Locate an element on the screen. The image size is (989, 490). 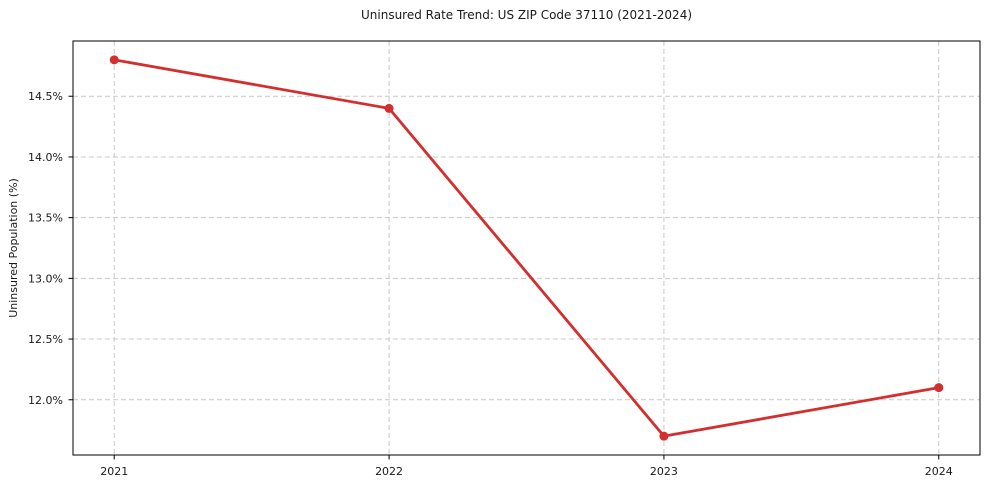
y-tick-label-13.0%: 13.0% is located at coordinates (45, 278).